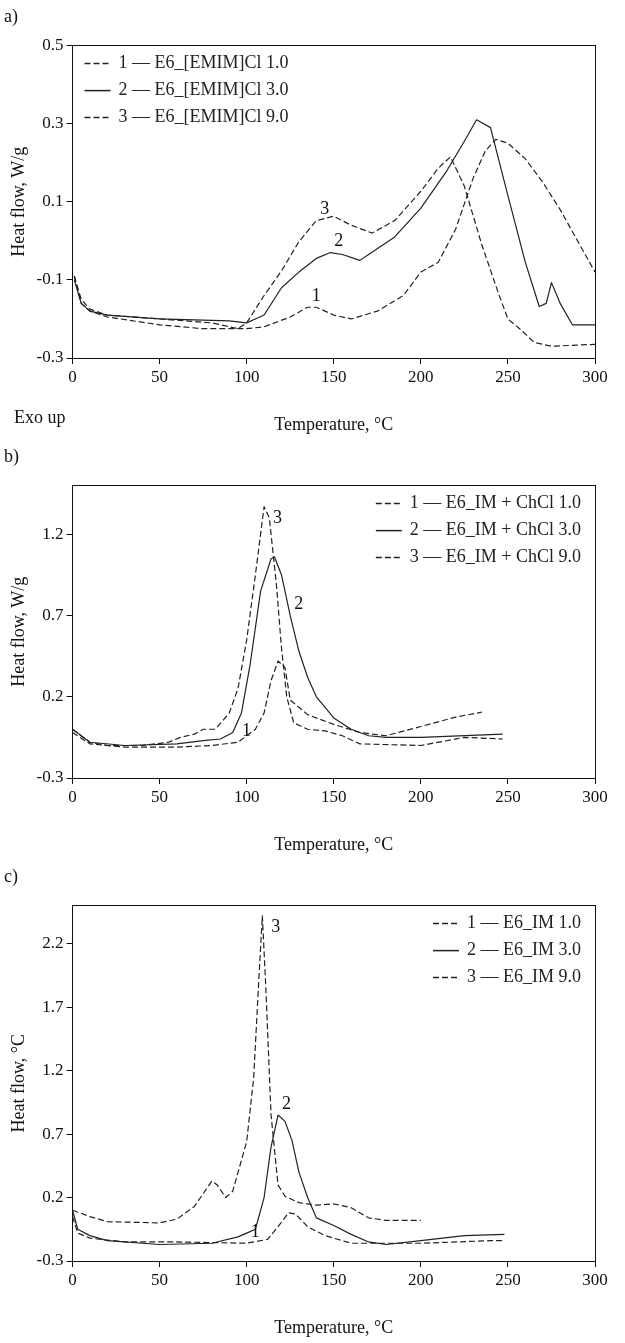 The width and height of the screenshot is (625, 1343). What do you see at coordinates (11, 456) in the screenshot?
I see `chart-title: b)` at bounding box center [11, 456].